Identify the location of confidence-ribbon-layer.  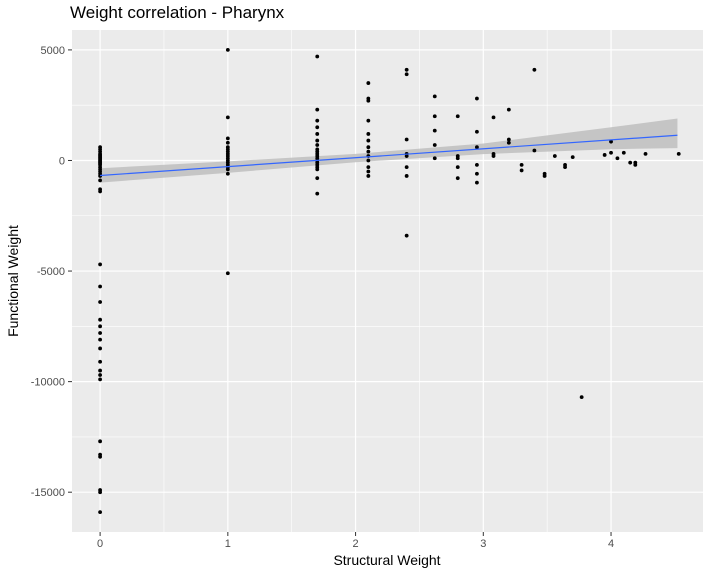
(389, 150).